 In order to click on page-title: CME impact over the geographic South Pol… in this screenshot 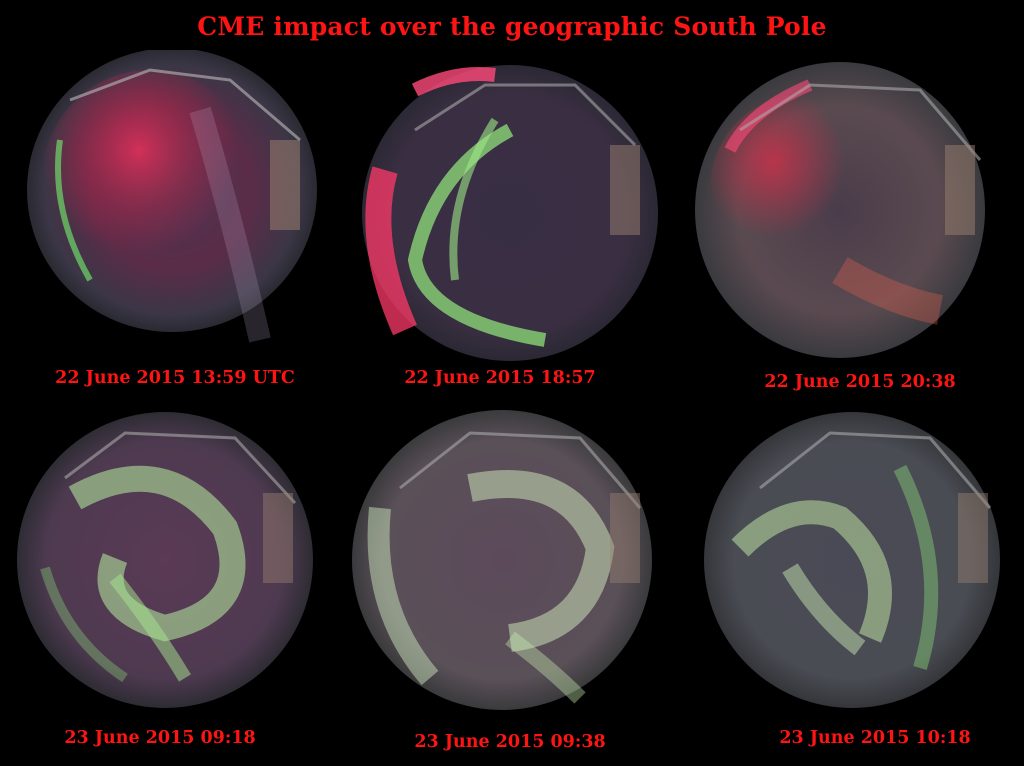, I will do `click(512, 26)`.